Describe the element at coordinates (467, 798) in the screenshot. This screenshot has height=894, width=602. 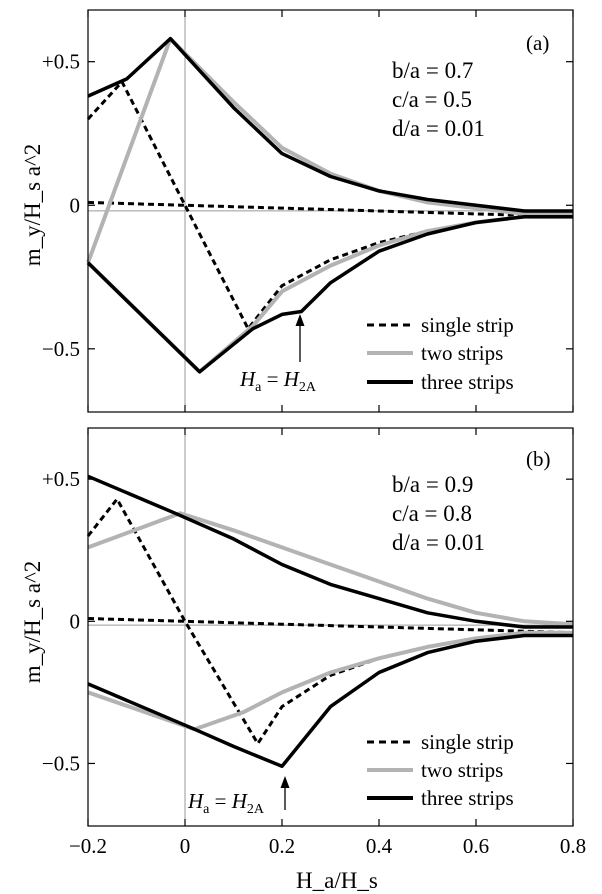
I see `legend-b-three-strips-label: three strips` at that location.